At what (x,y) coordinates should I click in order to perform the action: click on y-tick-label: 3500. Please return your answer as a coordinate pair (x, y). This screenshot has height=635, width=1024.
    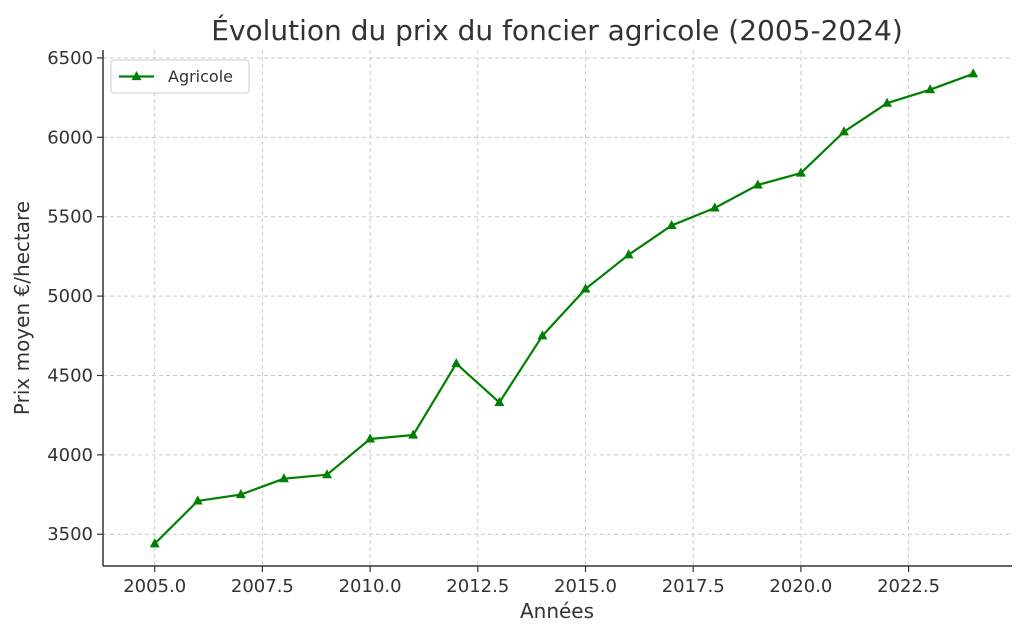
    Looking at the image, I should click on (70, 534).